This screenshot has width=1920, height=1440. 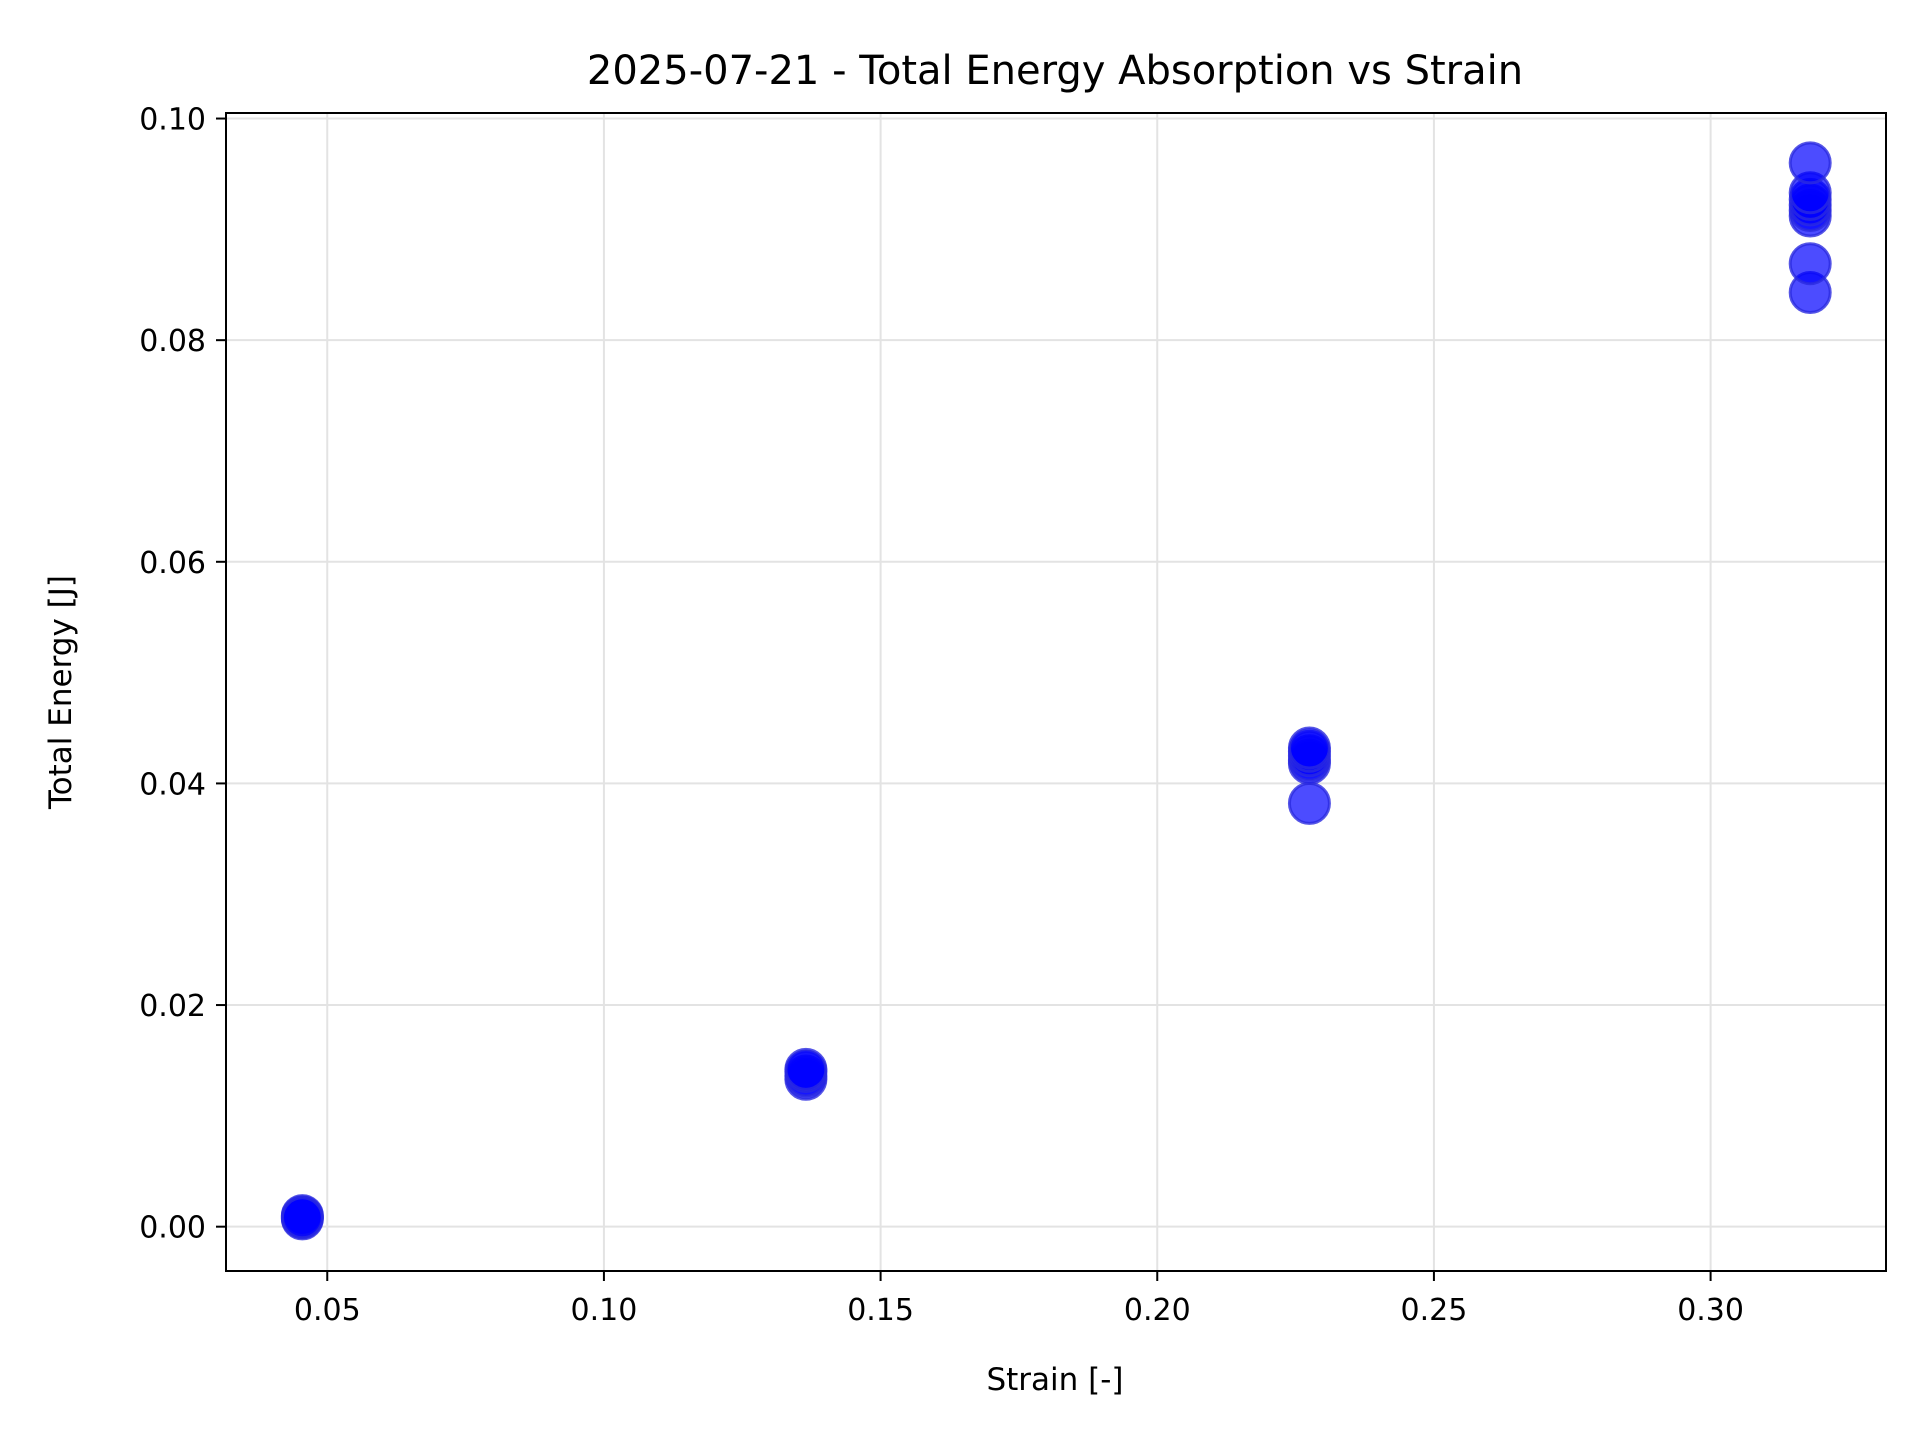 I want to click on y-tick-label: 0.04, so click(x=172, y=784).